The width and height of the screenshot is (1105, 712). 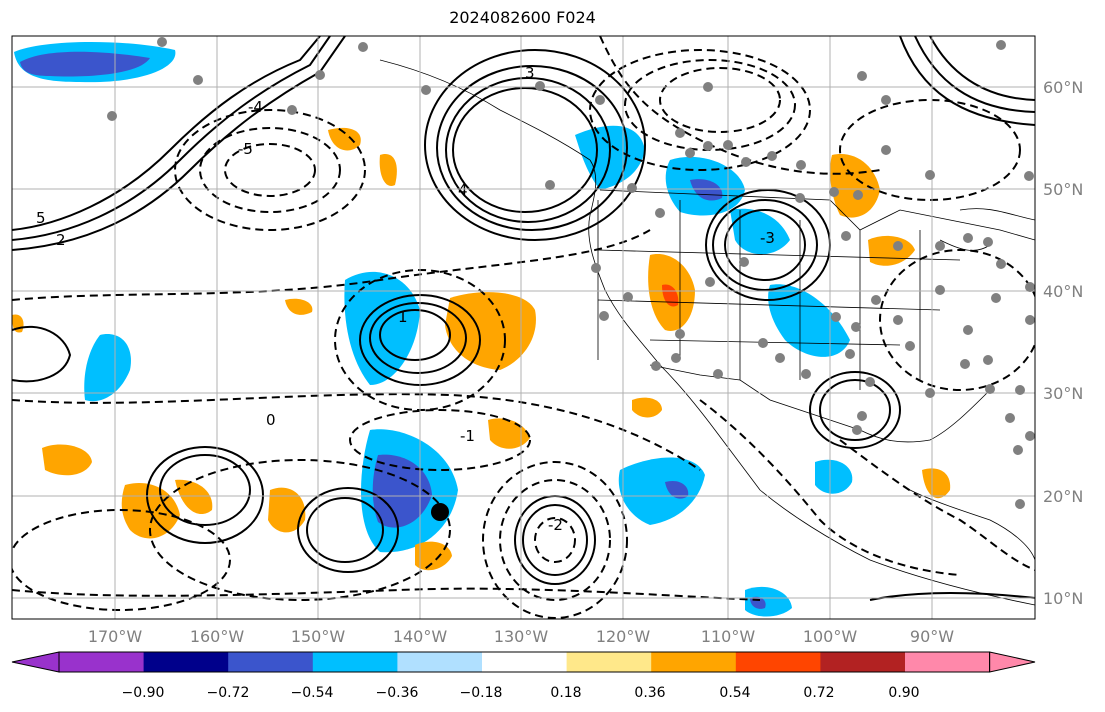 What do you see at coordinates (1063, 343) in the screenshot?
I see `latitude-labels: 60°N 50°N 40°N 30°N 20°N 10°N` at bounding box center [1063, 343].